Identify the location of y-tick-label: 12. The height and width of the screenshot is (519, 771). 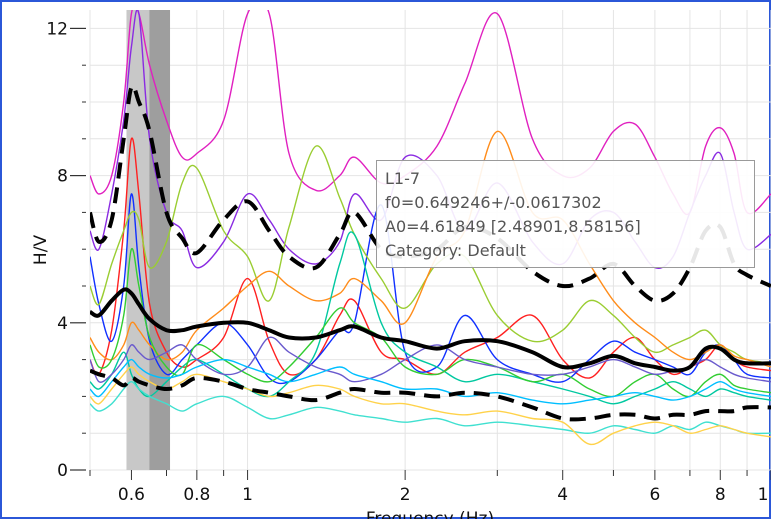
(57, 29).